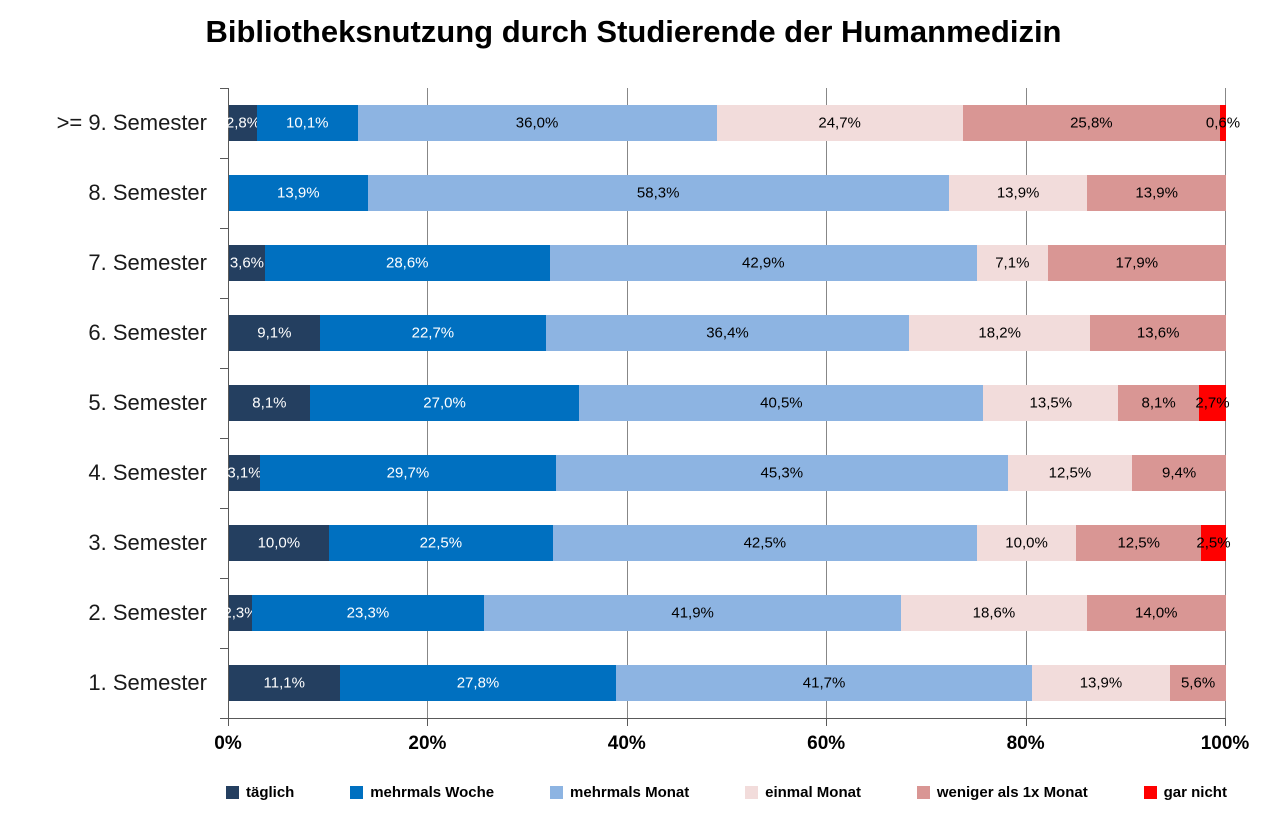 This screenshot has height=821, width=1267. I want to click on bar-segment: 13,6%, so click(1158, 333).